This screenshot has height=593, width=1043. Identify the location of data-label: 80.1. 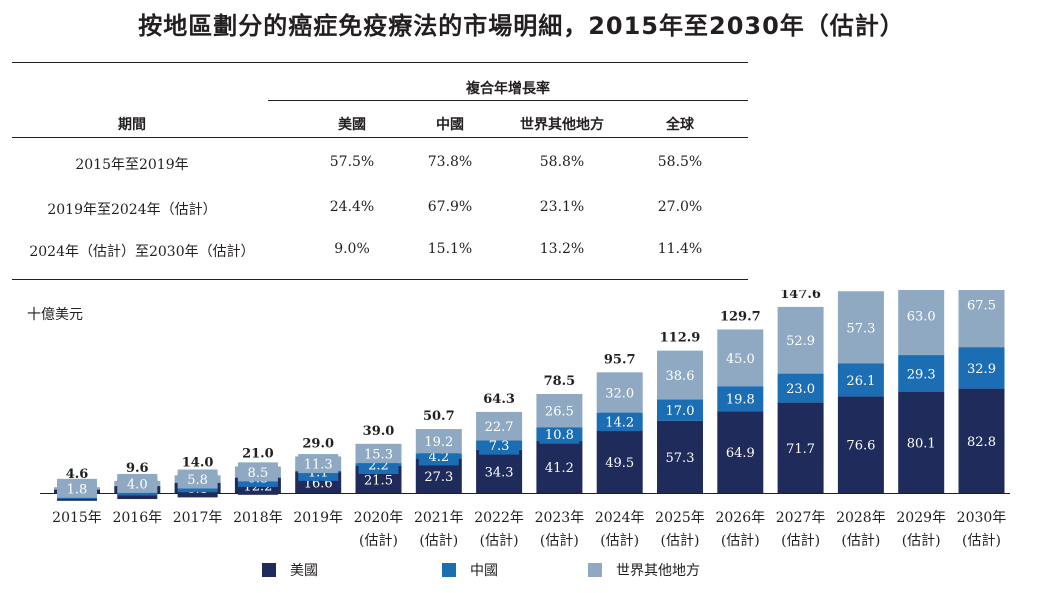
(921, 444).